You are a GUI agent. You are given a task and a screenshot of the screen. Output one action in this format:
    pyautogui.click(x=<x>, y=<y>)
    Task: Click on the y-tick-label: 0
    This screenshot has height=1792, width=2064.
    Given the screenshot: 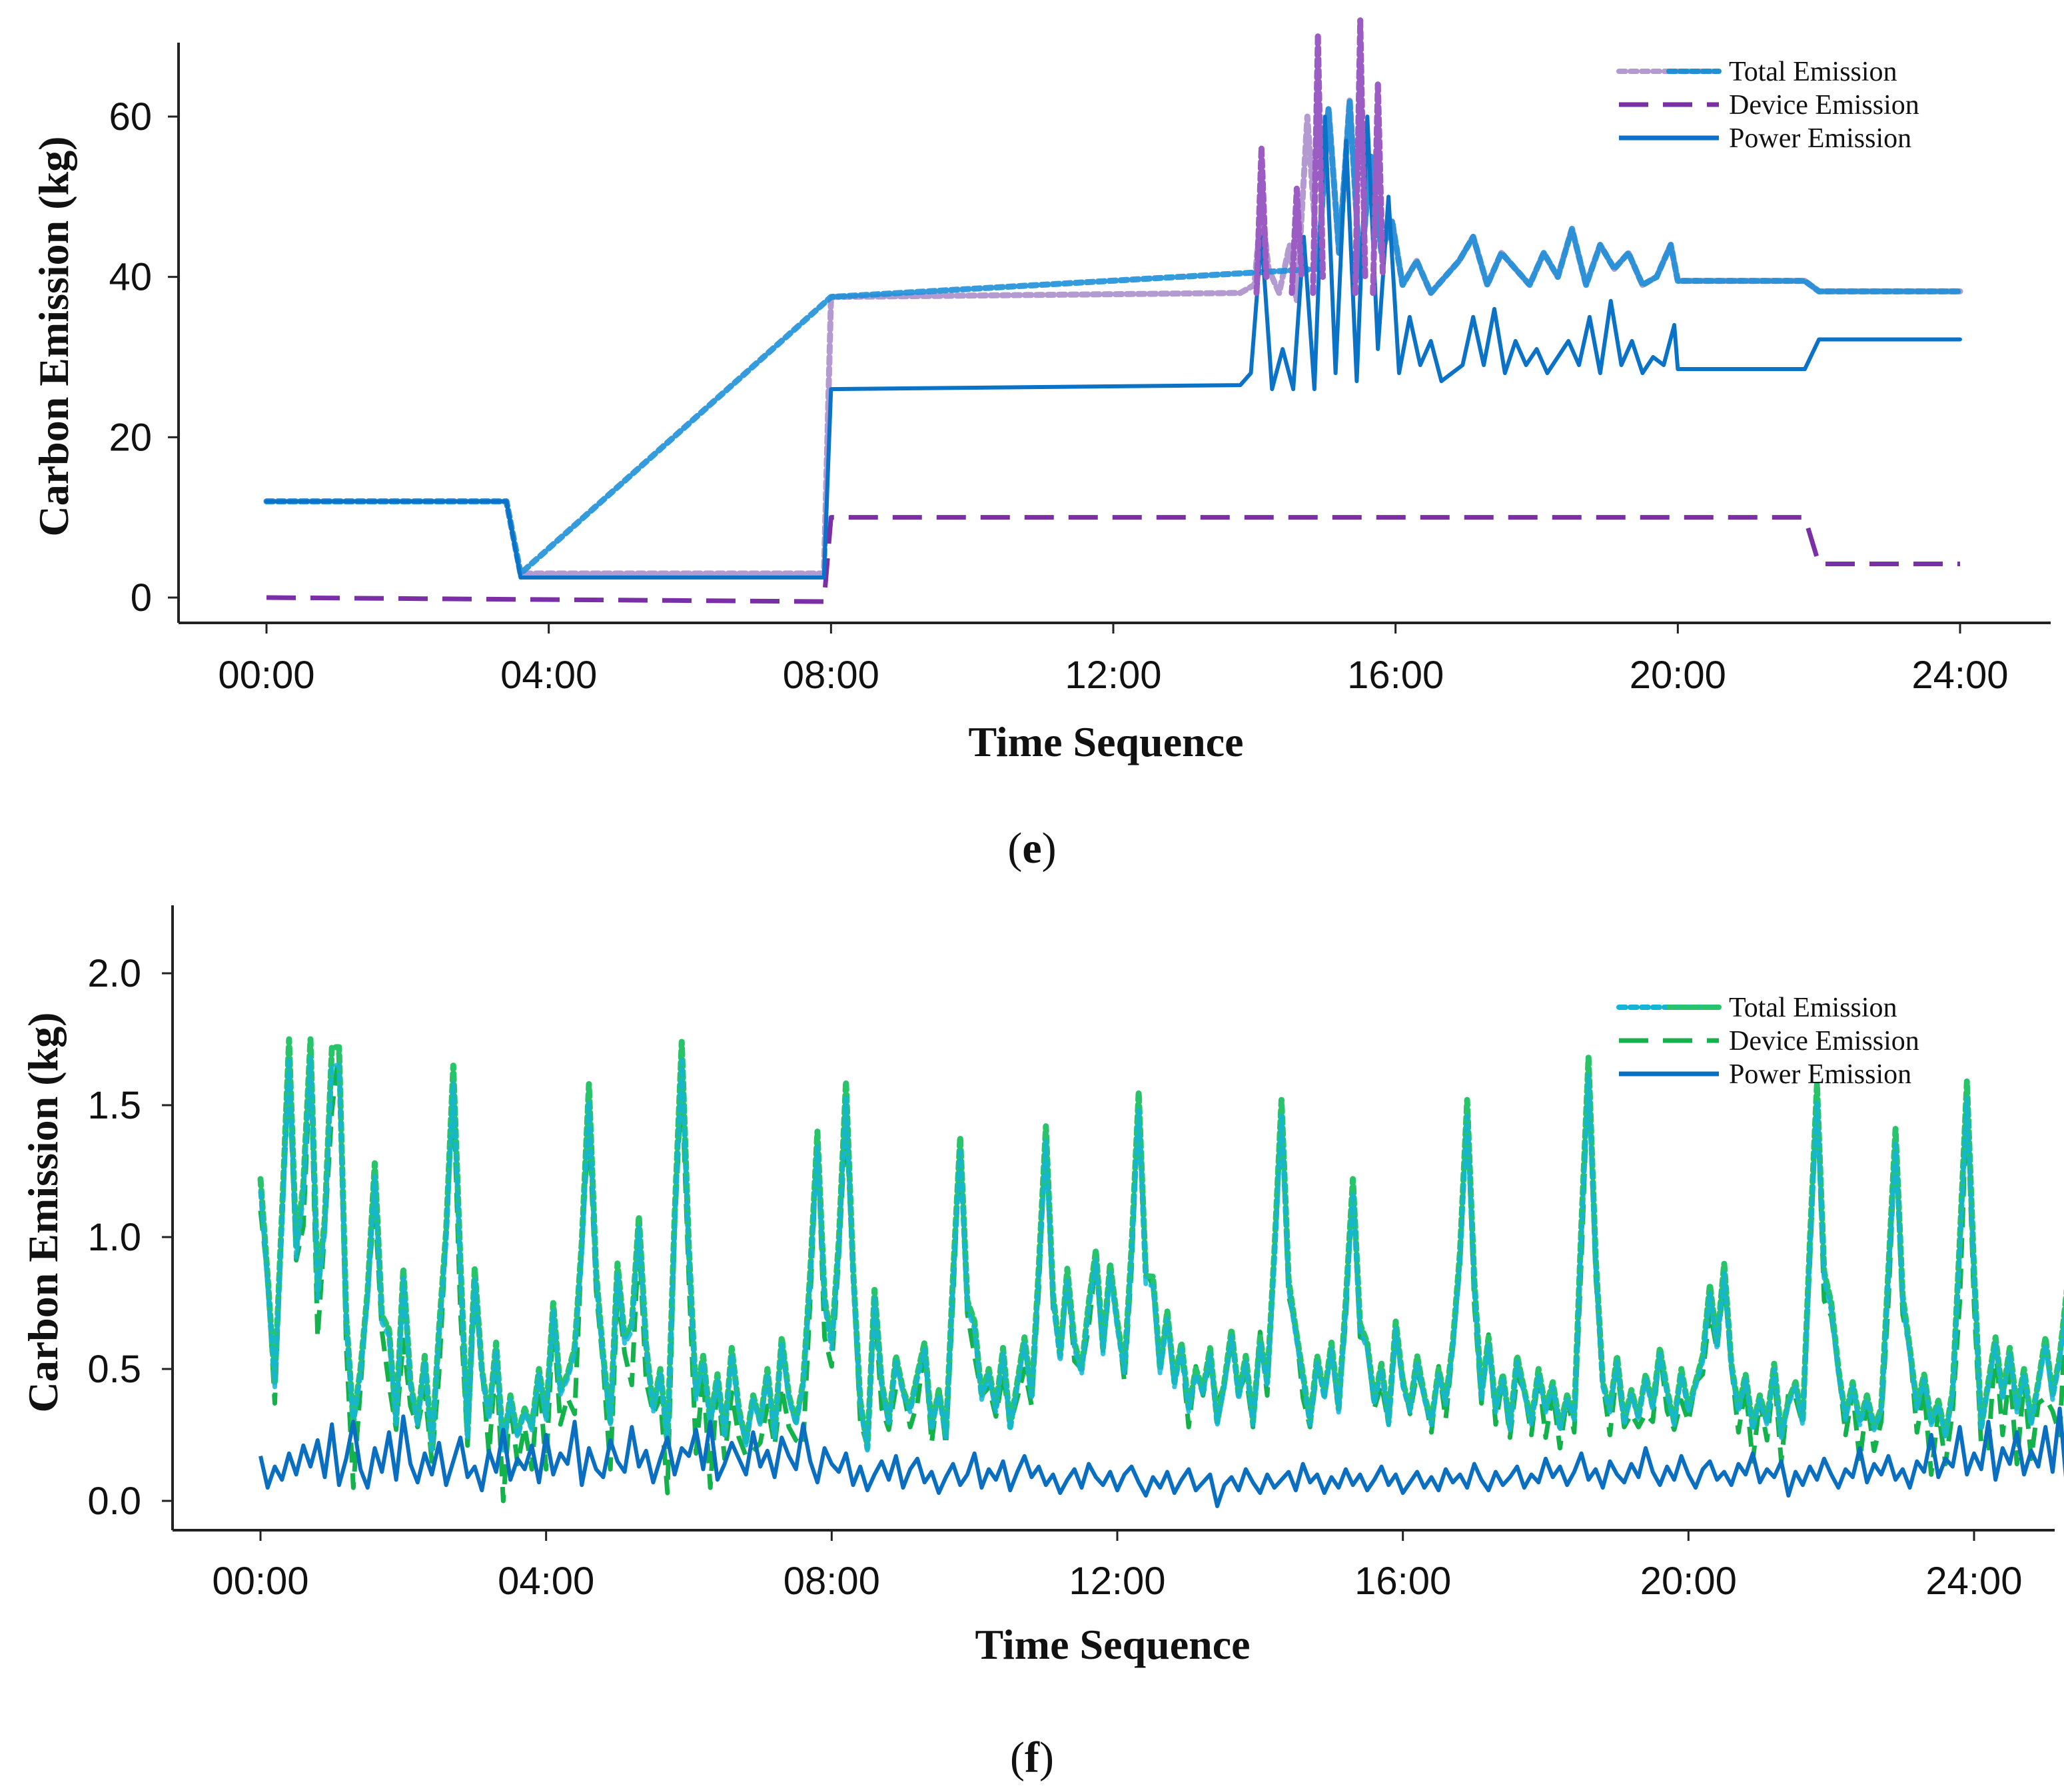 What is the action you would take?
    pyautogui.click(x=141, y=598)
    